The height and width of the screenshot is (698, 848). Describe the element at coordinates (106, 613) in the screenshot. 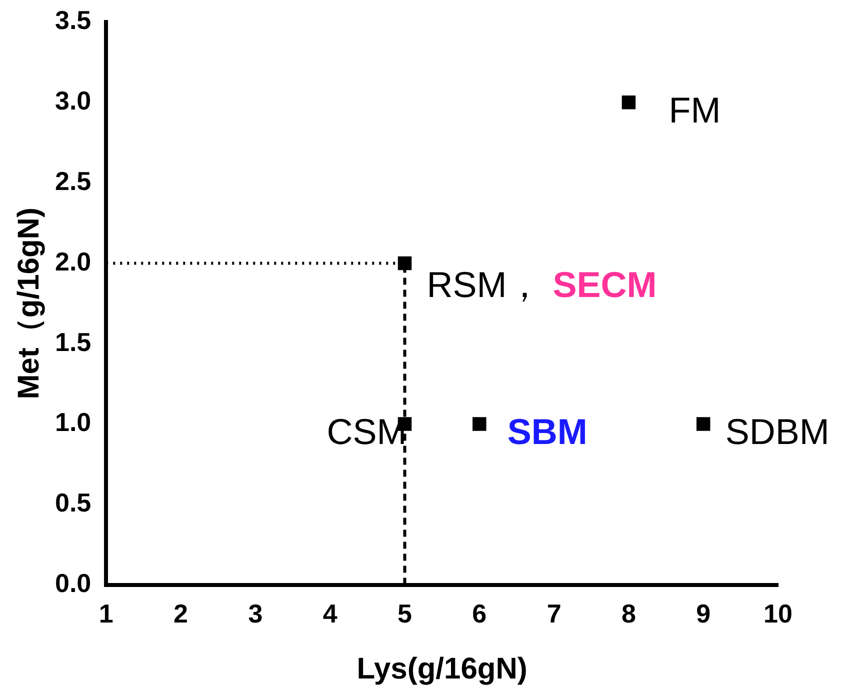

I see `x-tick-label: 1` at that location.